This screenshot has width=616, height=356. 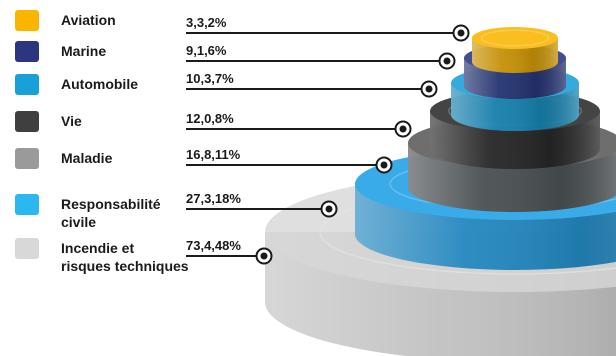 What do you see at coordinates (88, 20) in the screenshot?
I see `legend-label: Aviation` at bounding box center [88, 20].